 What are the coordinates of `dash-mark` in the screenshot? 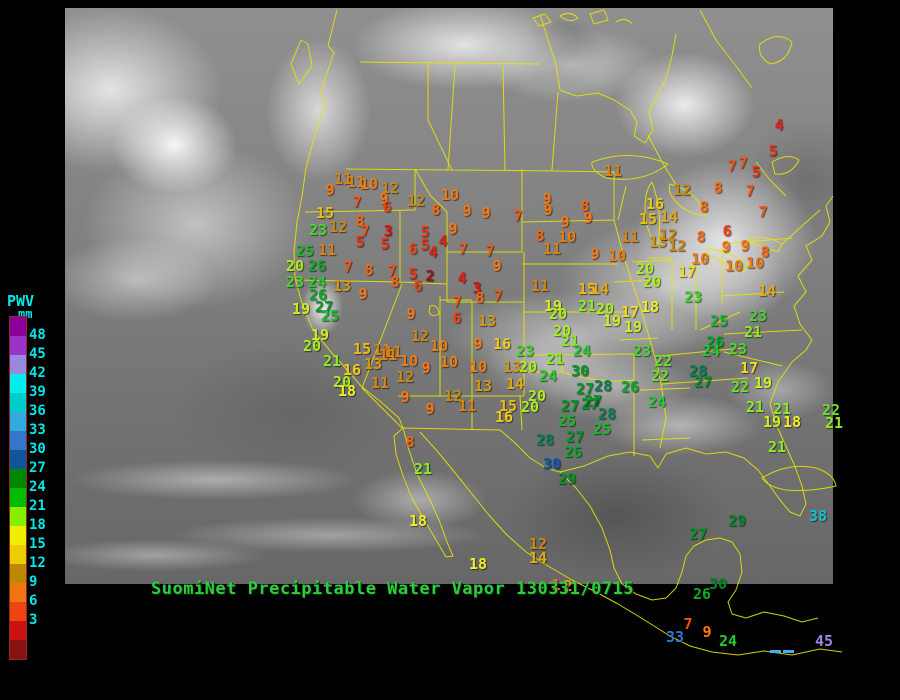 It's located at (775, 651).